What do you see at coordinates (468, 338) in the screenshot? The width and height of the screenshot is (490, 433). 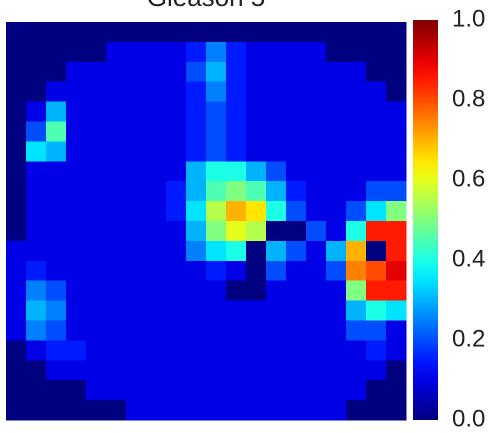 I see `colorbar-tick-label: 0.2` at bounding box center [468, 338].